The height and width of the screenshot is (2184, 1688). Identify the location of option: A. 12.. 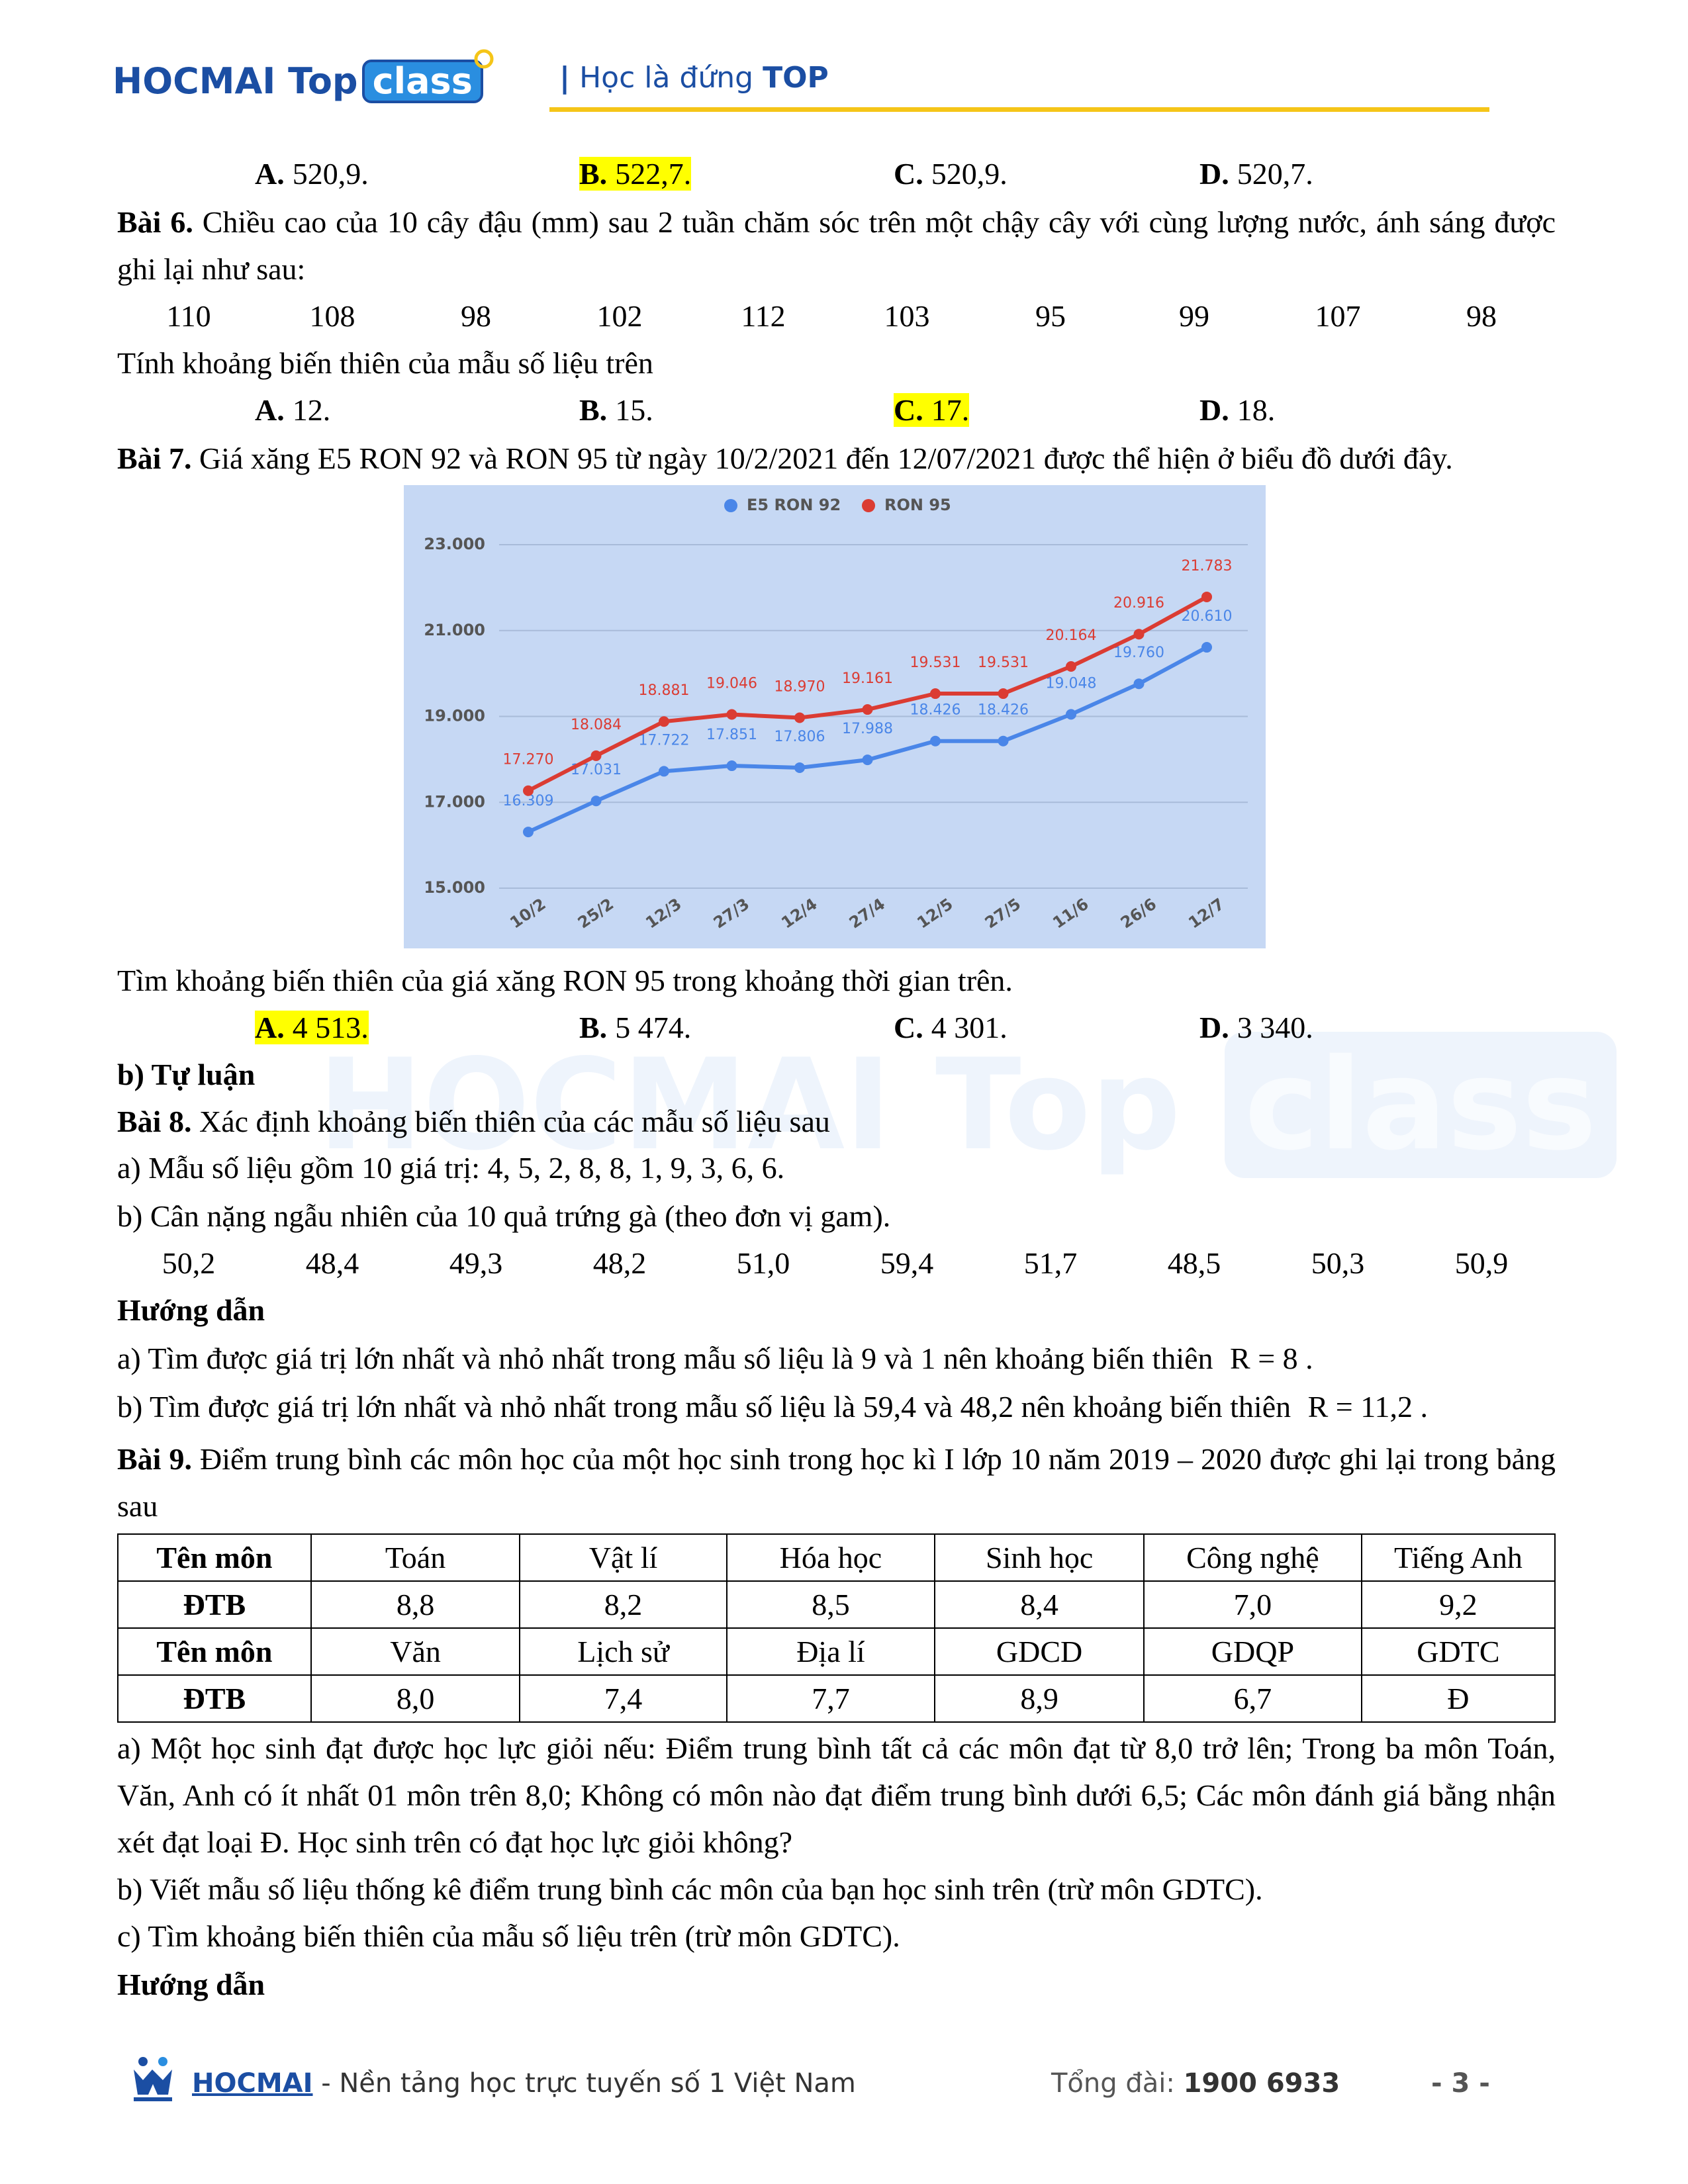
(292, 410).